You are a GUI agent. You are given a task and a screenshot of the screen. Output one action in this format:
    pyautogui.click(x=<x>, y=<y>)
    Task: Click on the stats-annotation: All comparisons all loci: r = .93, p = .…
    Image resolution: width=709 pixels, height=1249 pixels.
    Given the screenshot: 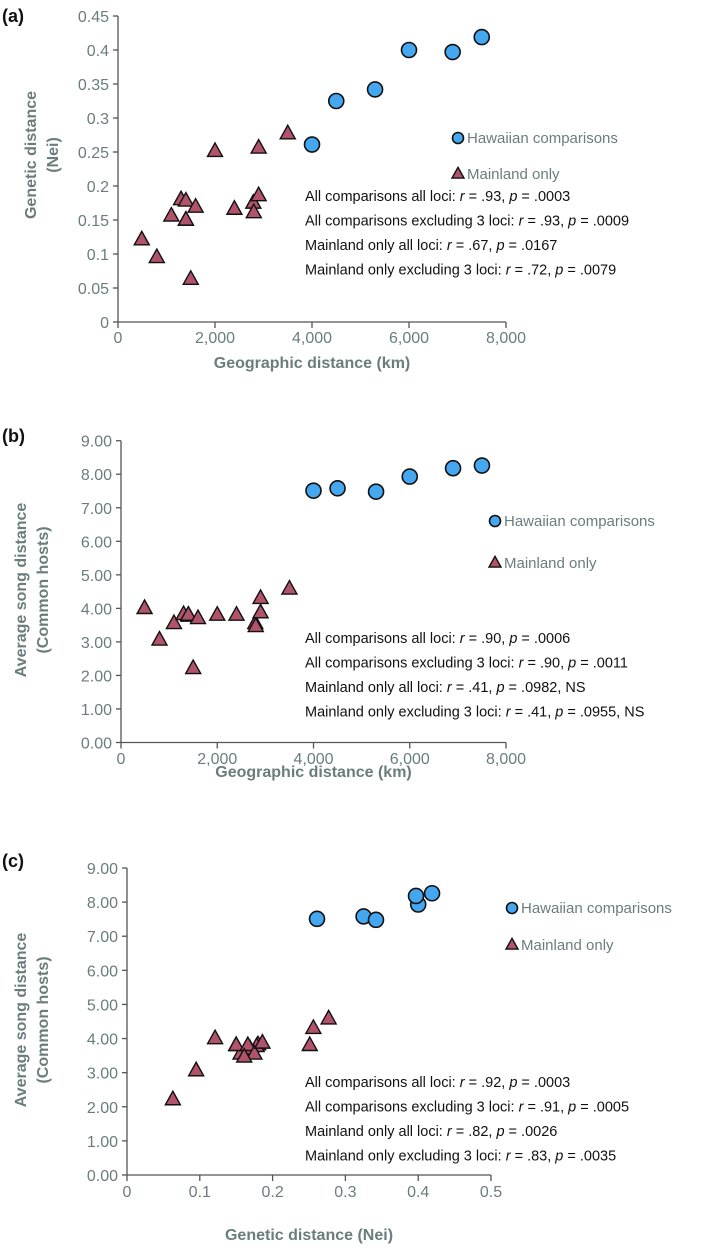 What is the action you would take?
    pyautogui.click(x=437, y=197)
    